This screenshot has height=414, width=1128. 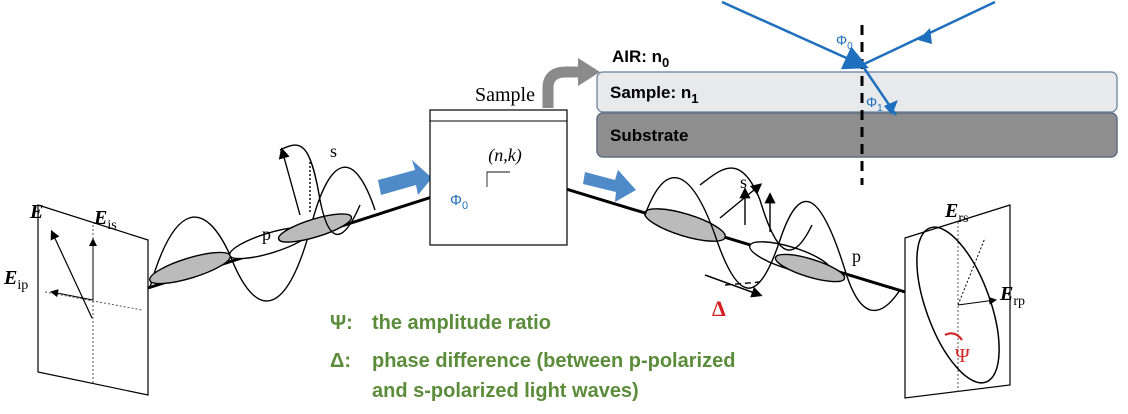 What do you see at coordinates (505, 391) in the screenshot?
I see `legend-text: and s-polarized light waves)` at bounding box center [505, 391].